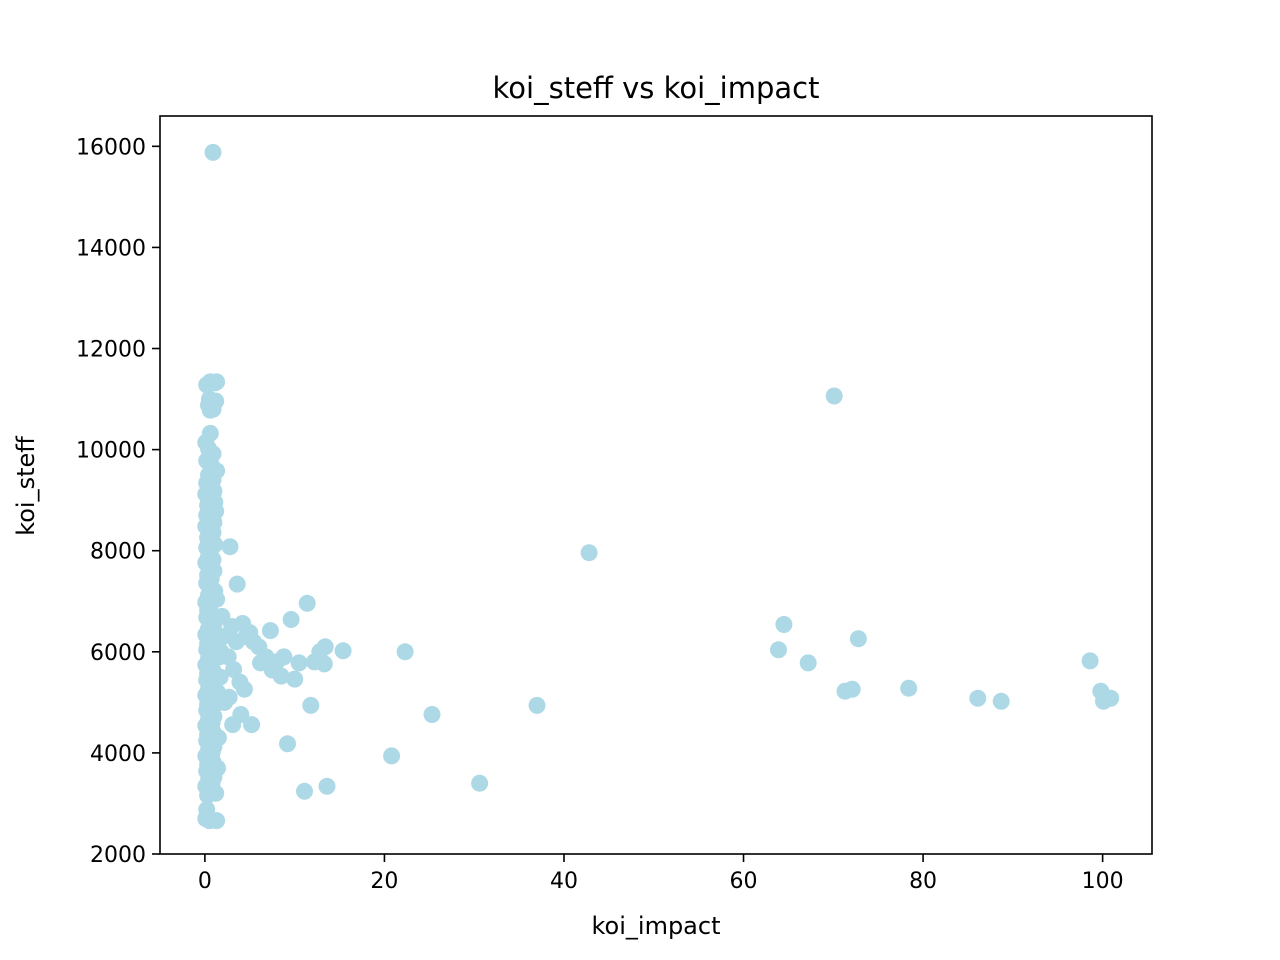 Image resolution: width=1280 pixels, height=960 pixels. I want to click on x-tick-label: 100, so click(1103, 881).